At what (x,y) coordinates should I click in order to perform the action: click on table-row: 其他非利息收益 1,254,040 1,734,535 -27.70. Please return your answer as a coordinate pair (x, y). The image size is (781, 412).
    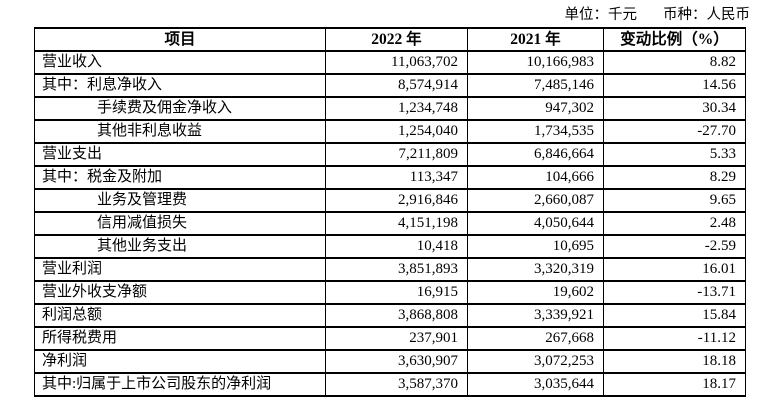
    Looking at the image, I should click on (390, 131).